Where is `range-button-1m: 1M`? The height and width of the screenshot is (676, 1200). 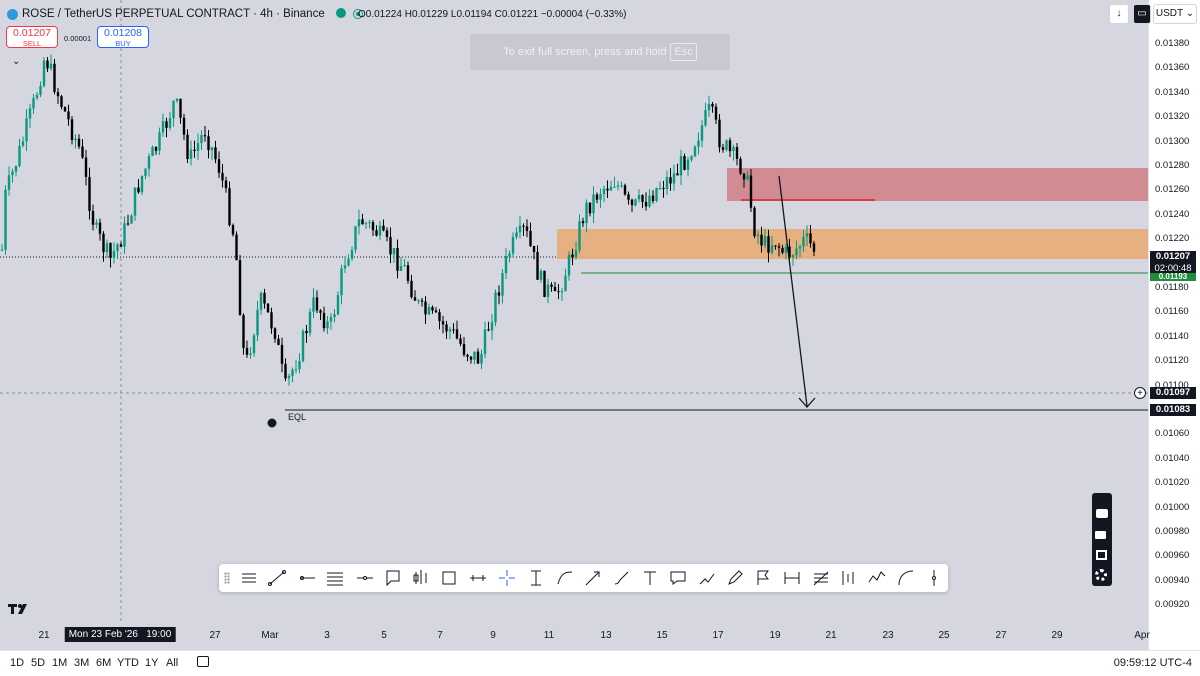 range-button-1m: 1M is located at coordinates (60, 663).